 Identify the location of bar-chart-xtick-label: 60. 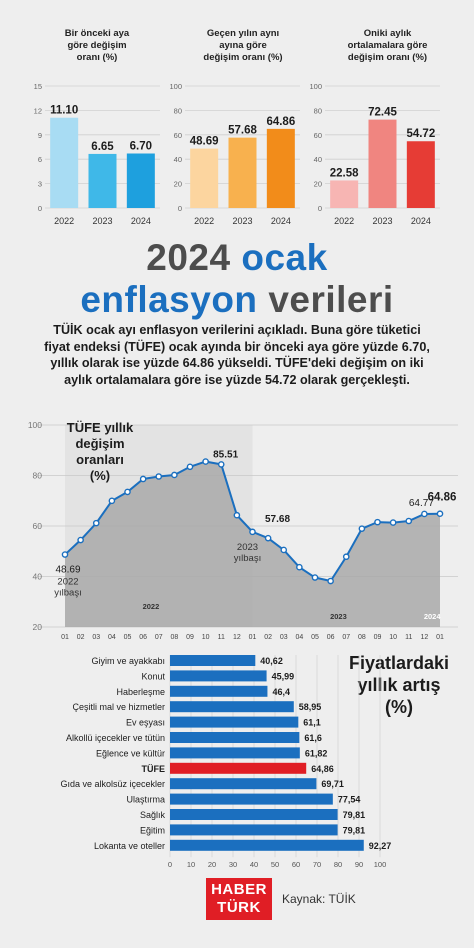
(296, 864).